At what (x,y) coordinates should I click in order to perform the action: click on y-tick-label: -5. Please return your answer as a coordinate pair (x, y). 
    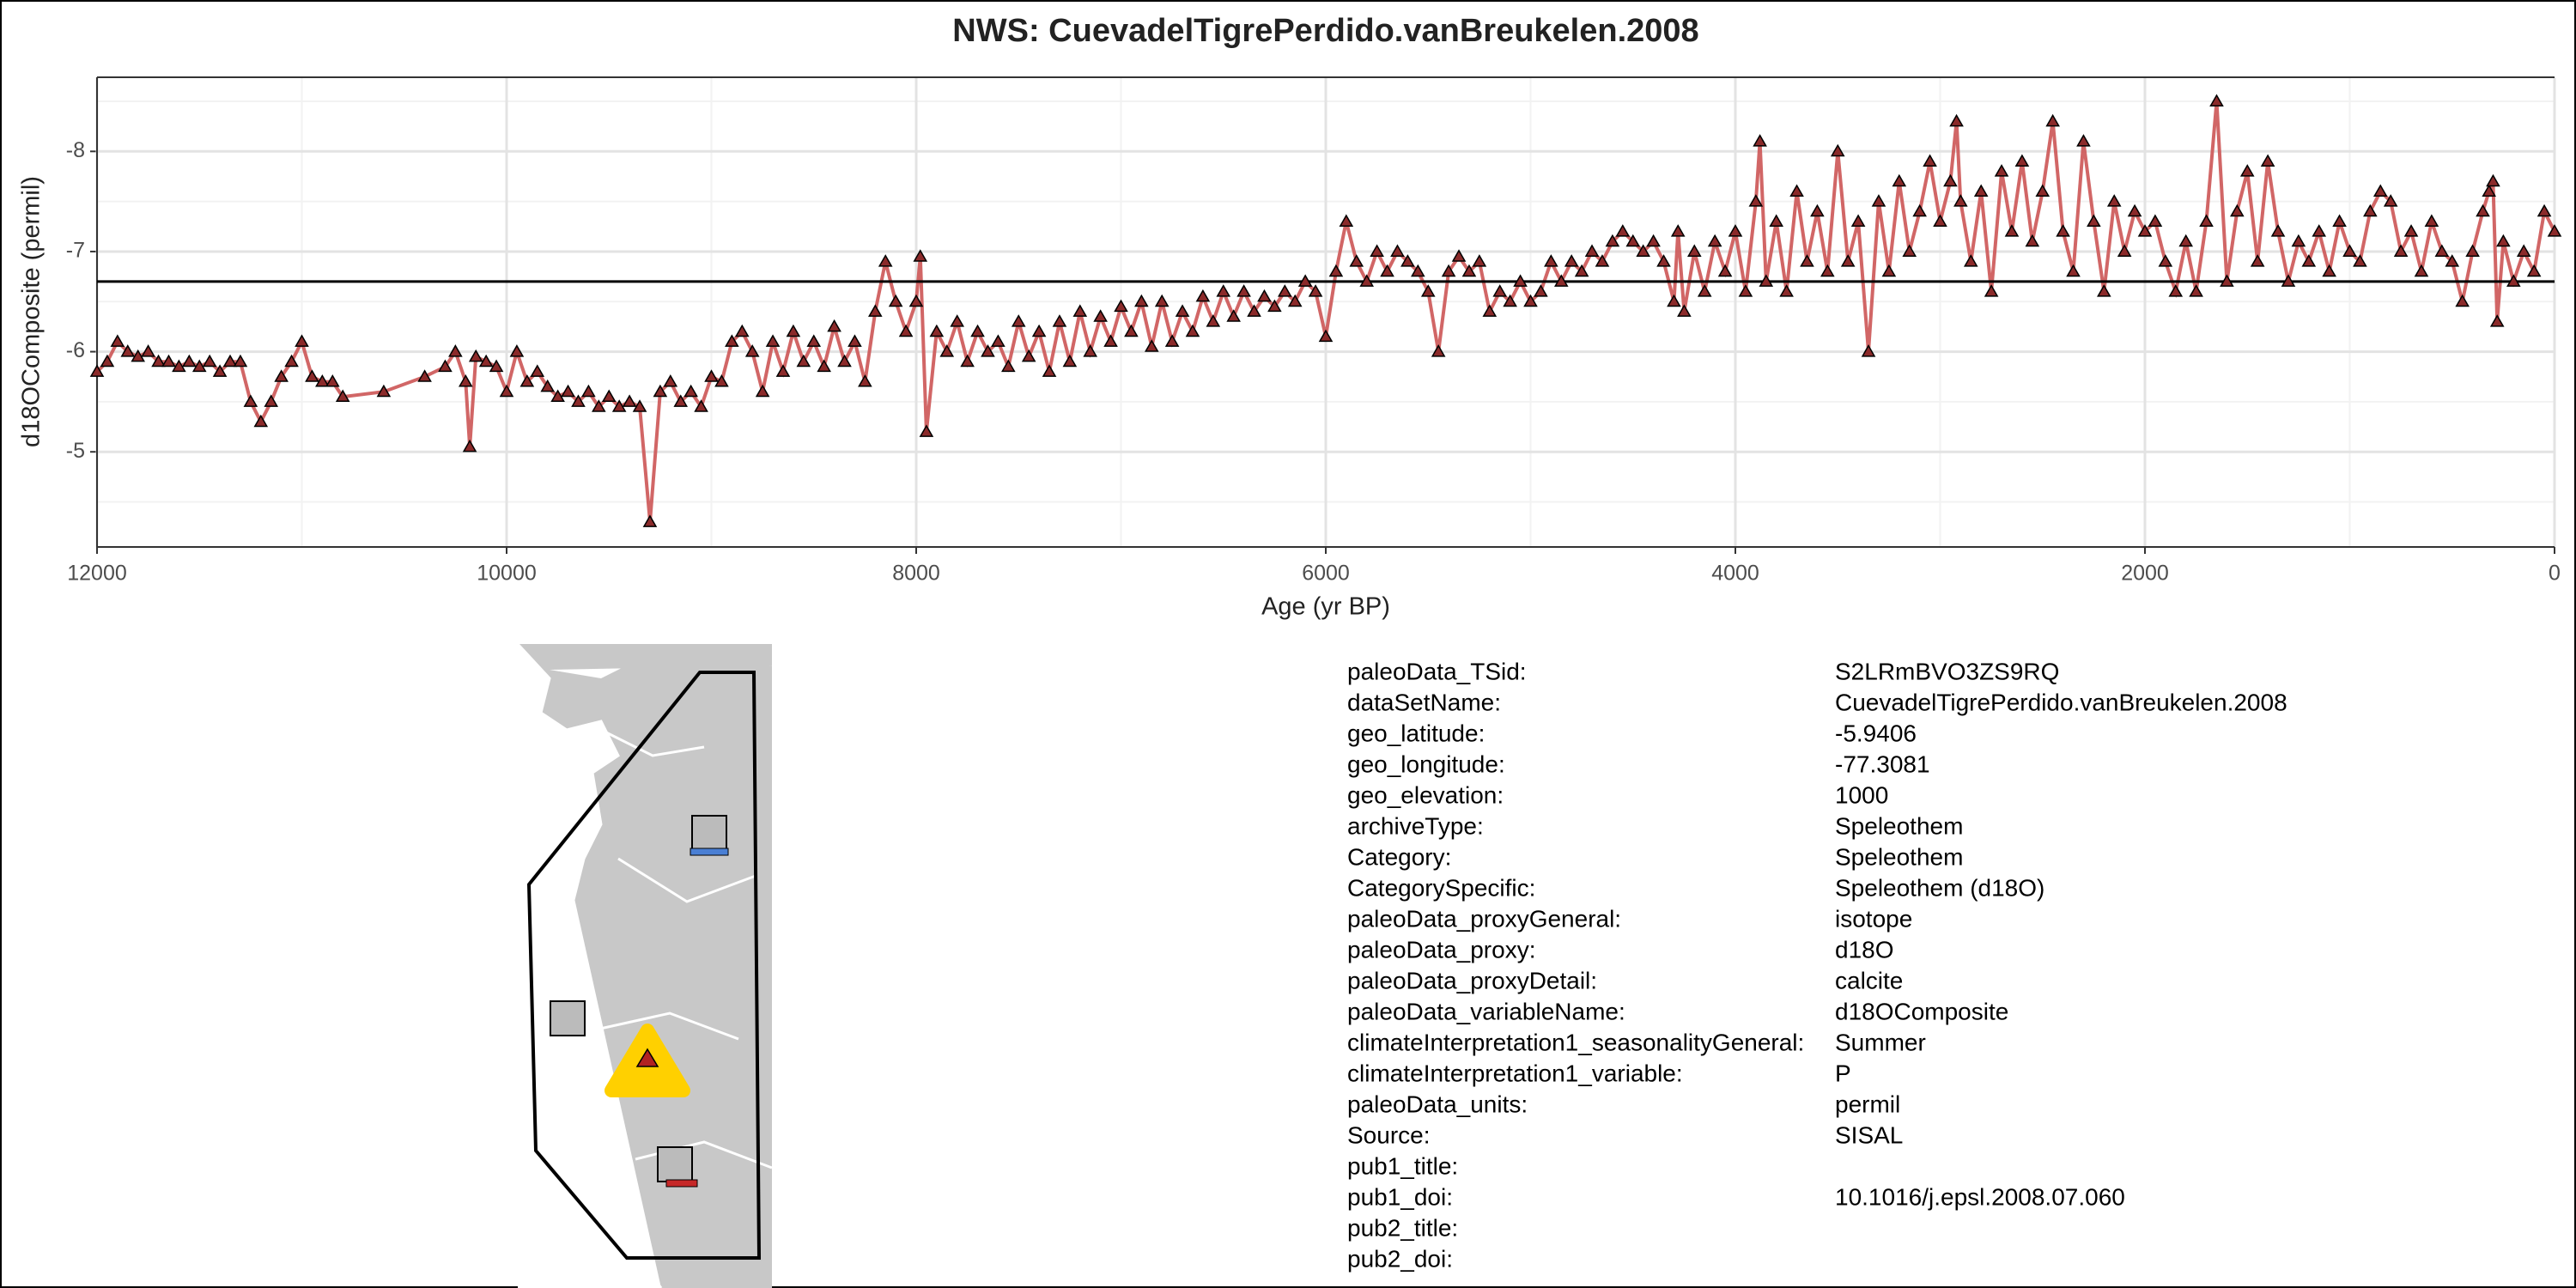
    Looking at the image, I should click on (75, 451).